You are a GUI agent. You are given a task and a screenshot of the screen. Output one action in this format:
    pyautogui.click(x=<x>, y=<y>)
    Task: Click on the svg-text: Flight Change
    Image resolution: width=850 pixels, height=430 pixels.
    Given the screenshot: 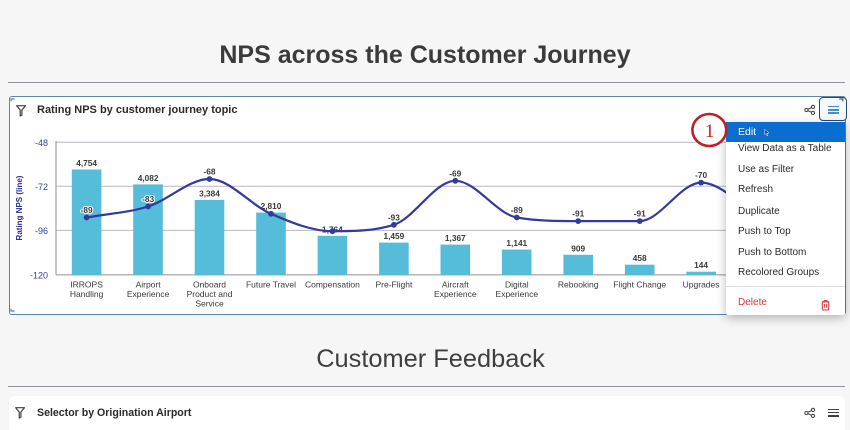 What is the action you would take?
    pyautogui.click(x=639, y=284)
    